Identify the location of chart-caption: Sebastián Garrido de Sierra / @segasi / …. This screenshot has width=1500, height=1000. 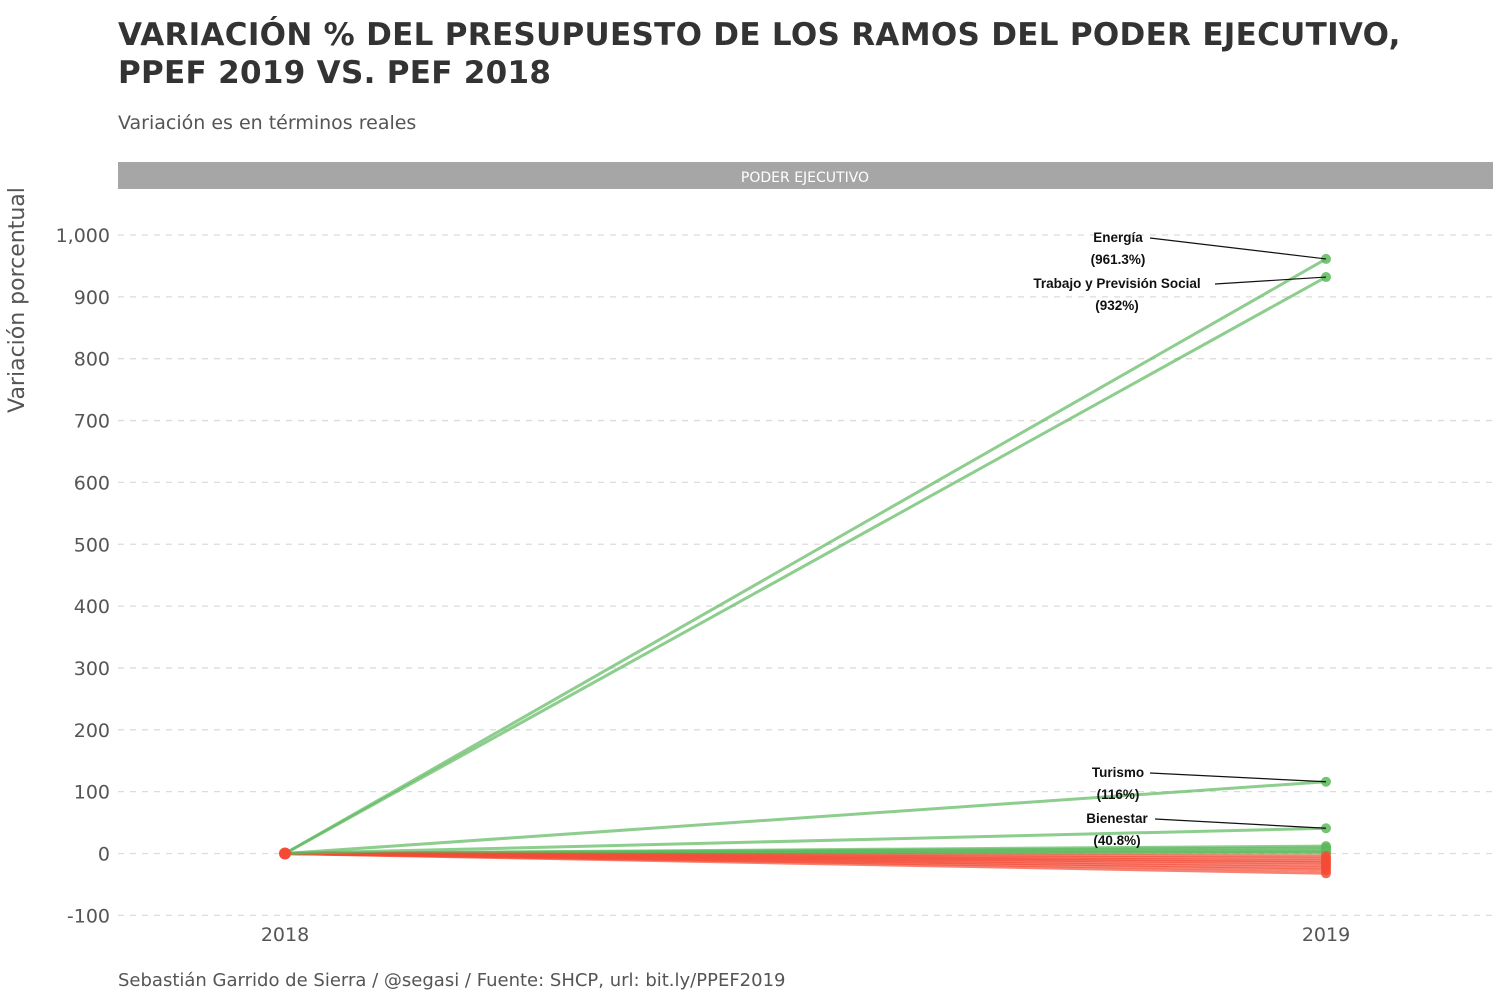
(452, 980).